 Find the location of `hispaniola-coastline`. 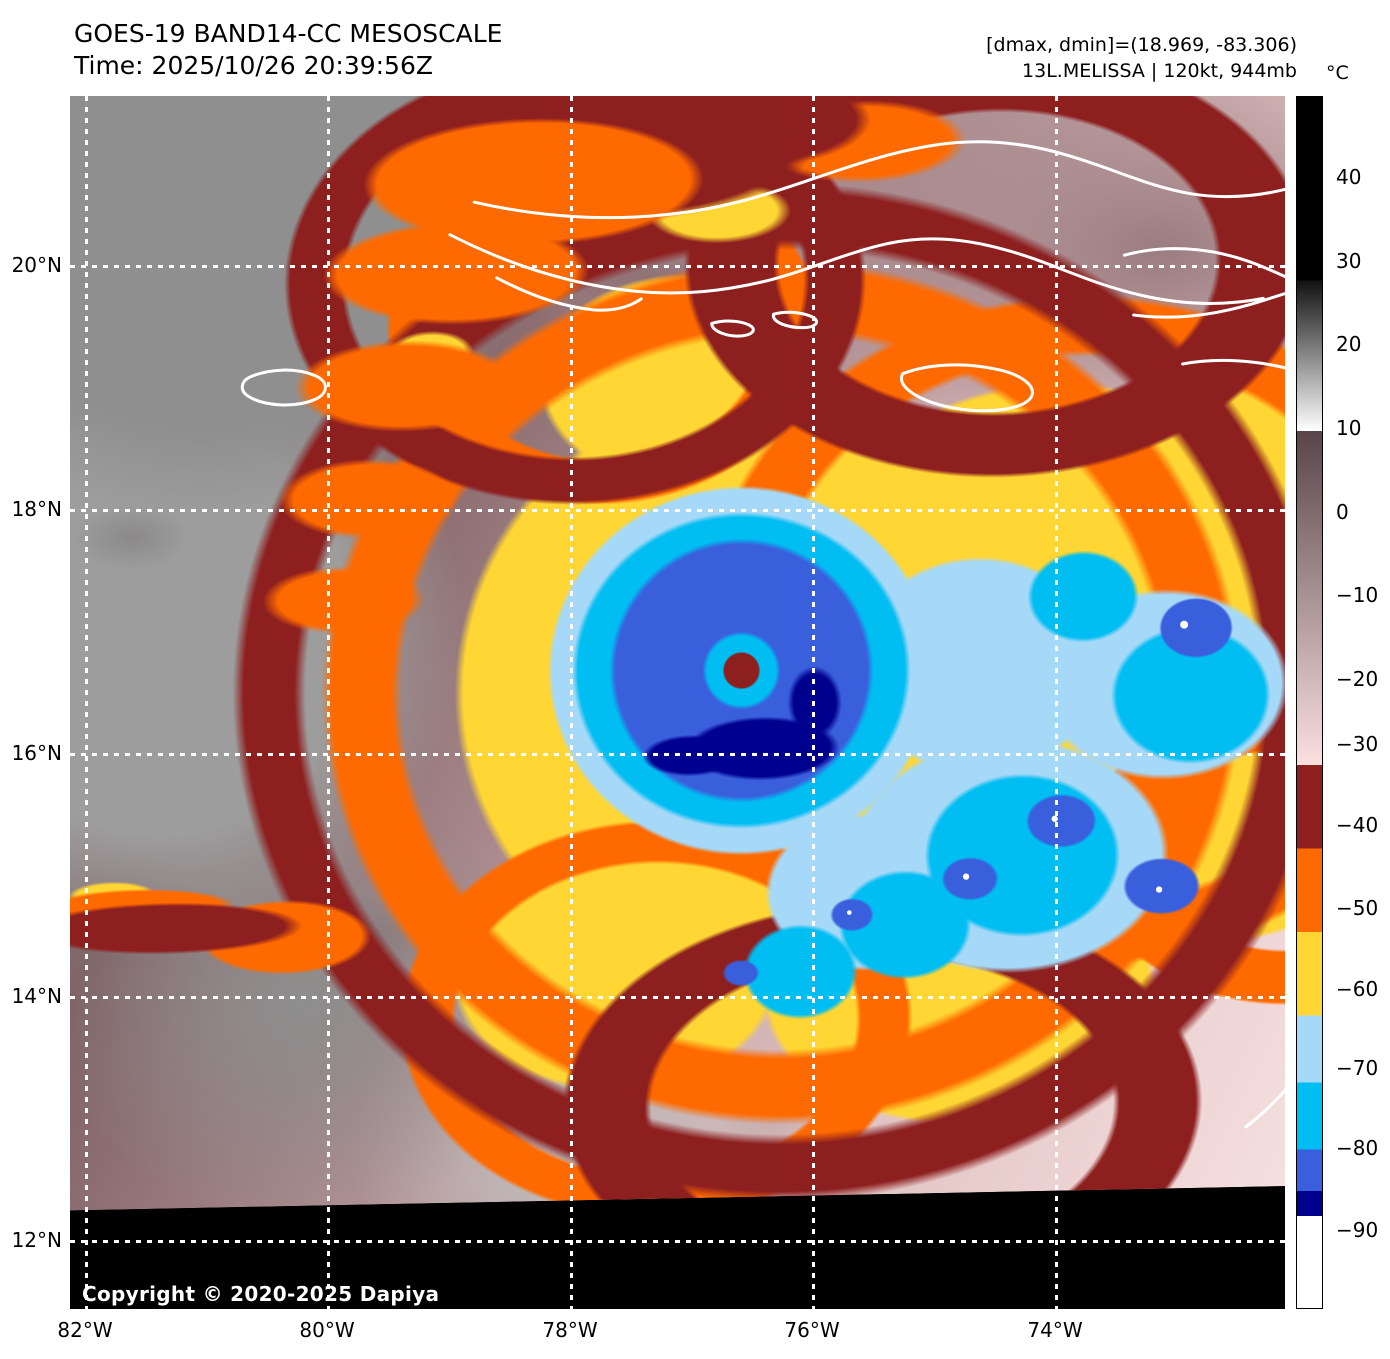

hispaniola-coastline is located at coordinates (1203, 270).